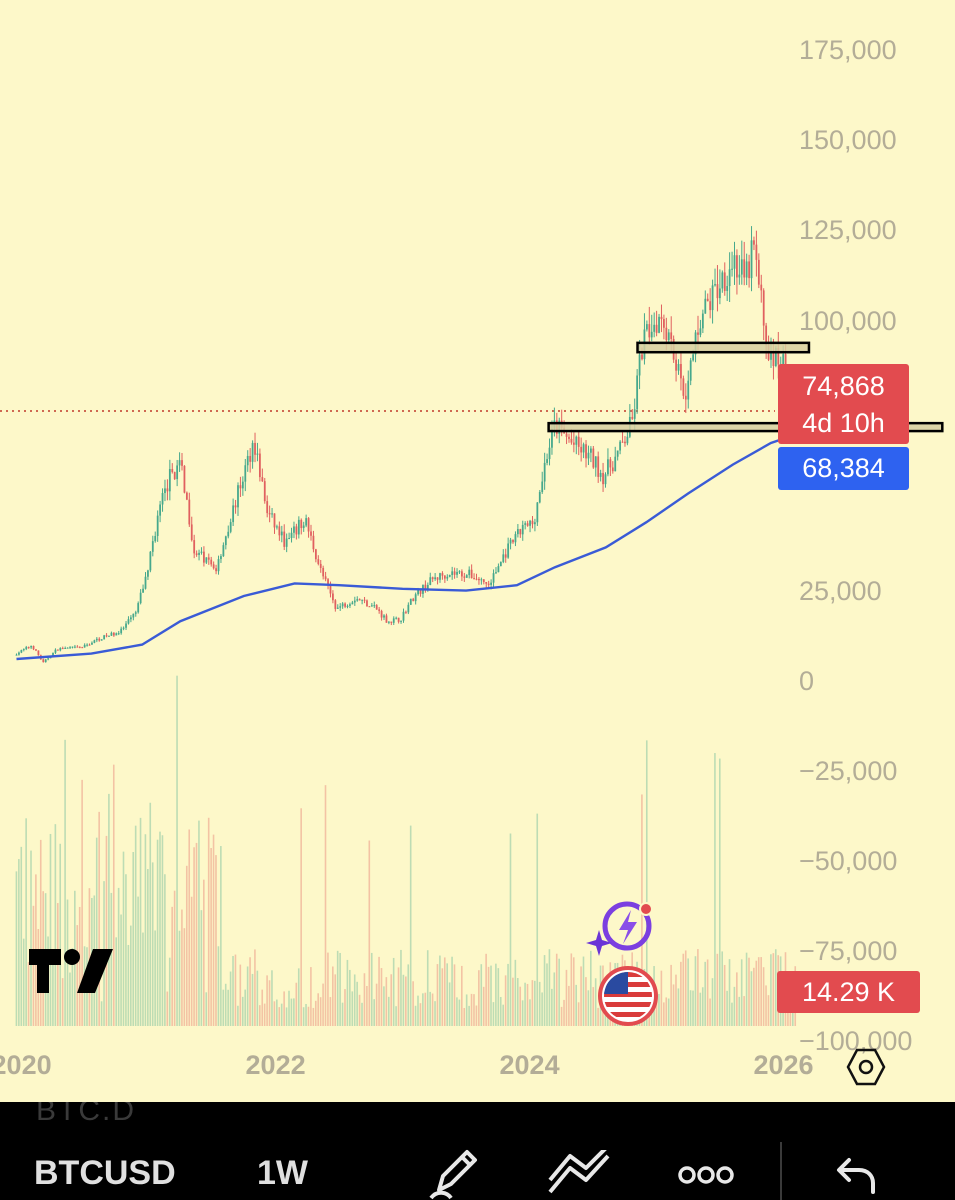  What do you see at coordinates (807, 680) in the screenshot?
I see `y-tick-label: 0` at bounding box center [807, 680].